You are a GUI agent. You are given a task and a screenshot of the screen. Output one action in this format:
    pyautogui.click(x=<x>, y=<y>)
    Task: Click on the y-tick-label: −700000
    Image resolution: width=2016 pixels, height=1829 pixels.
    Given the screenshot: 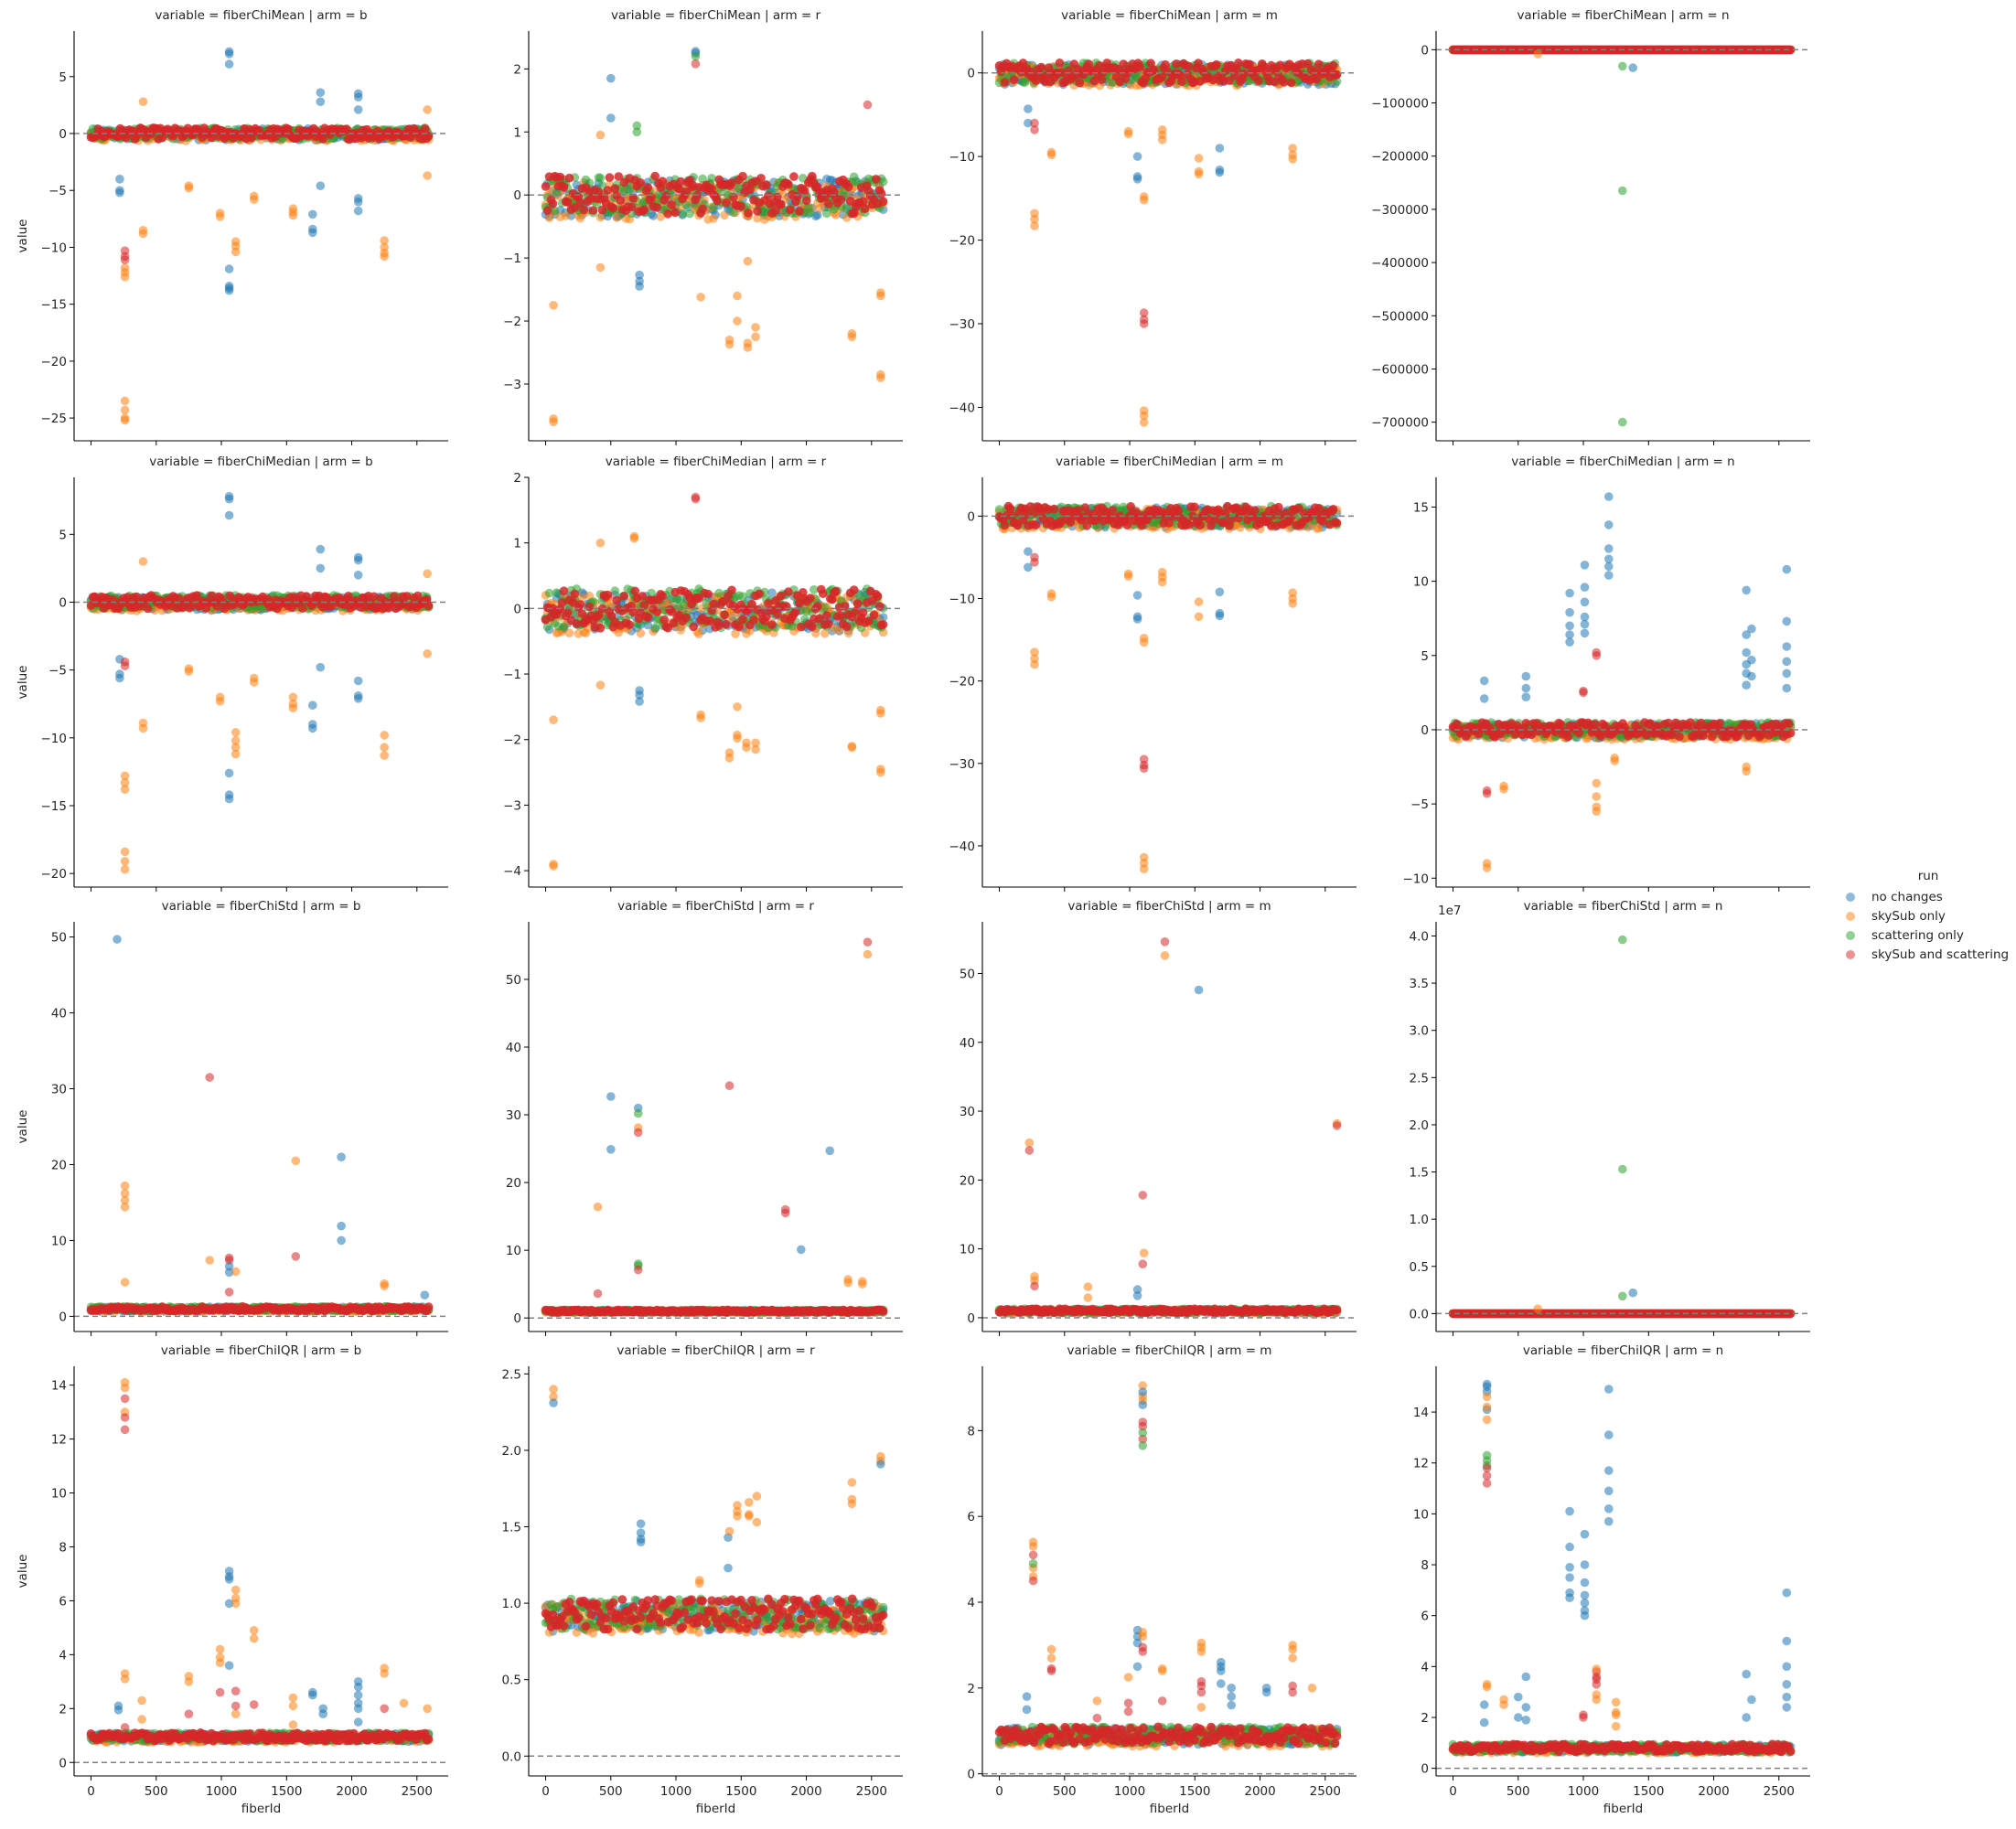 What is the action you would take?
    pyautogui.click(x=1400, y=423)
    